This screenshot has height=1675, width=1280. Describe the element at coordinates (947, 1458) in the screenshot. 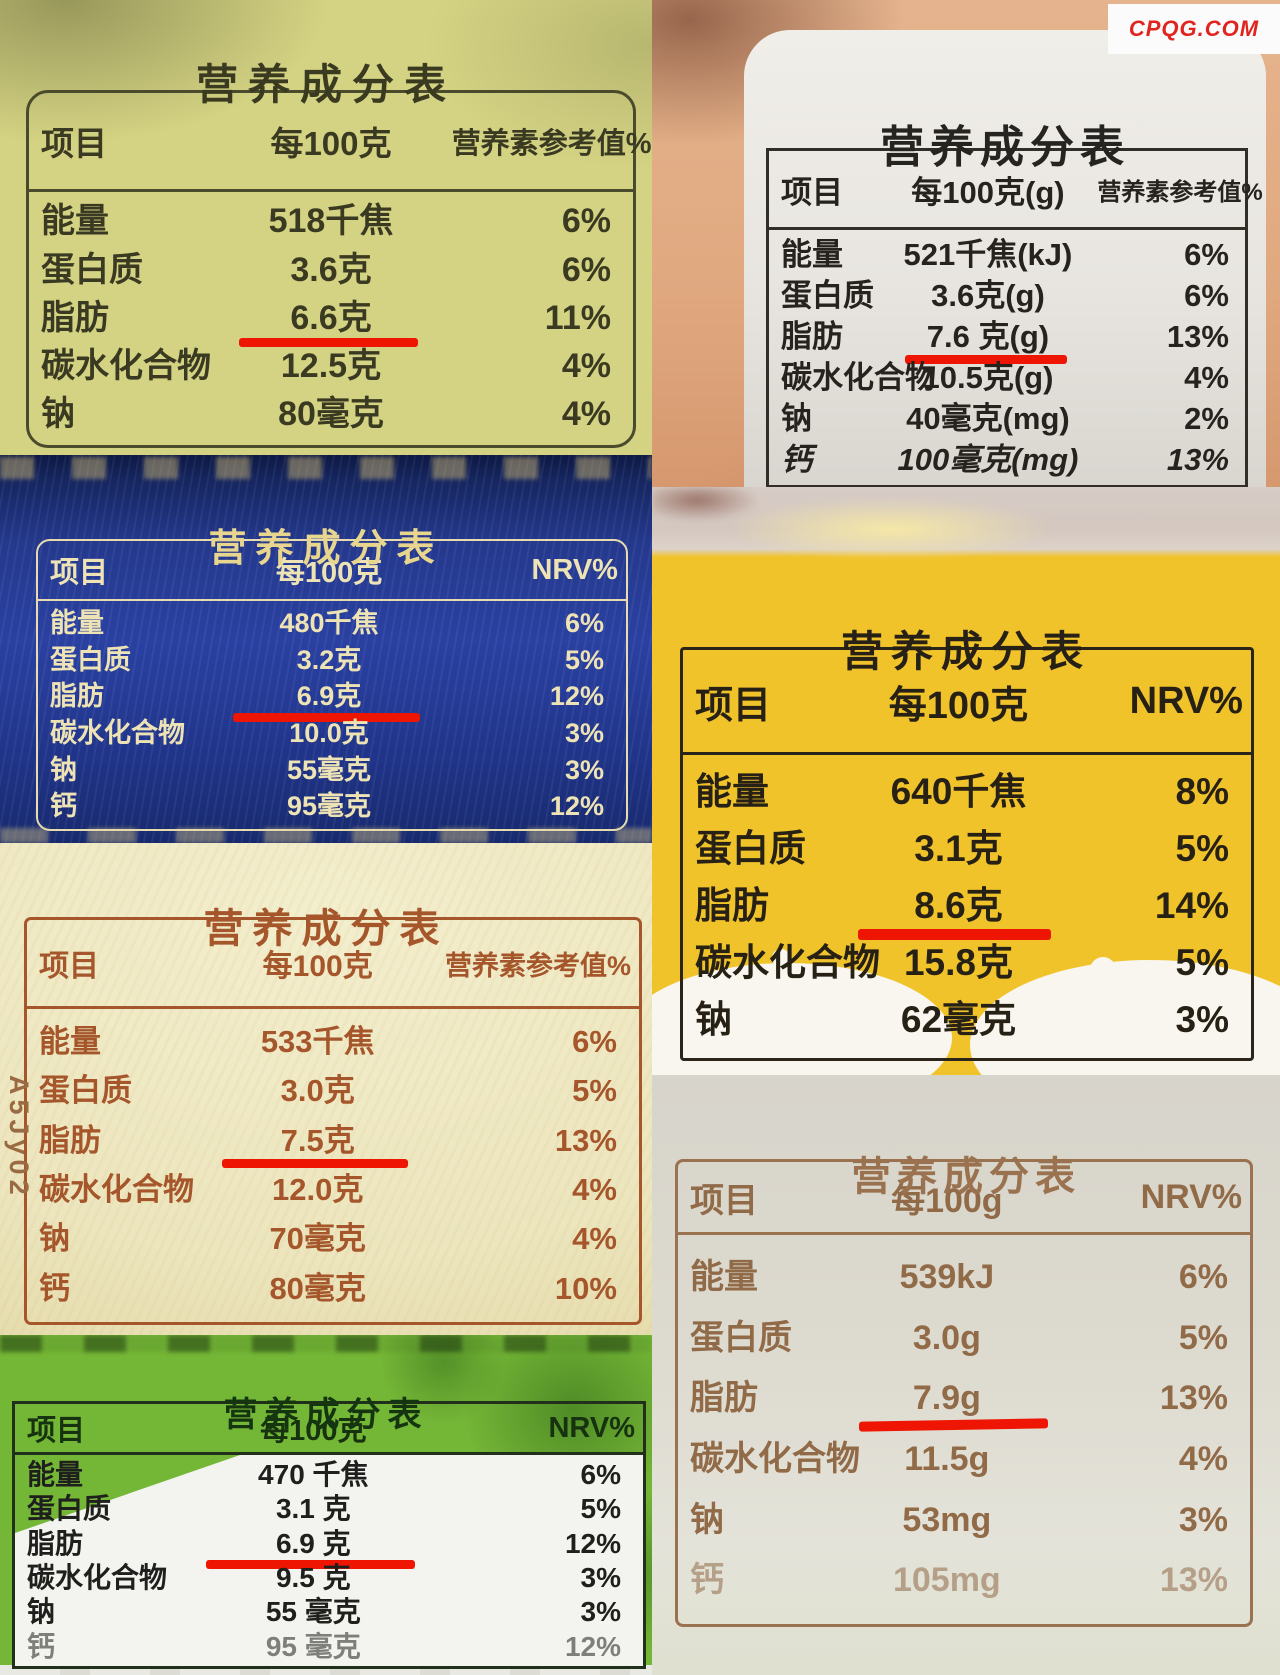

I see `nutrient-amount: 11.5g` at that location.